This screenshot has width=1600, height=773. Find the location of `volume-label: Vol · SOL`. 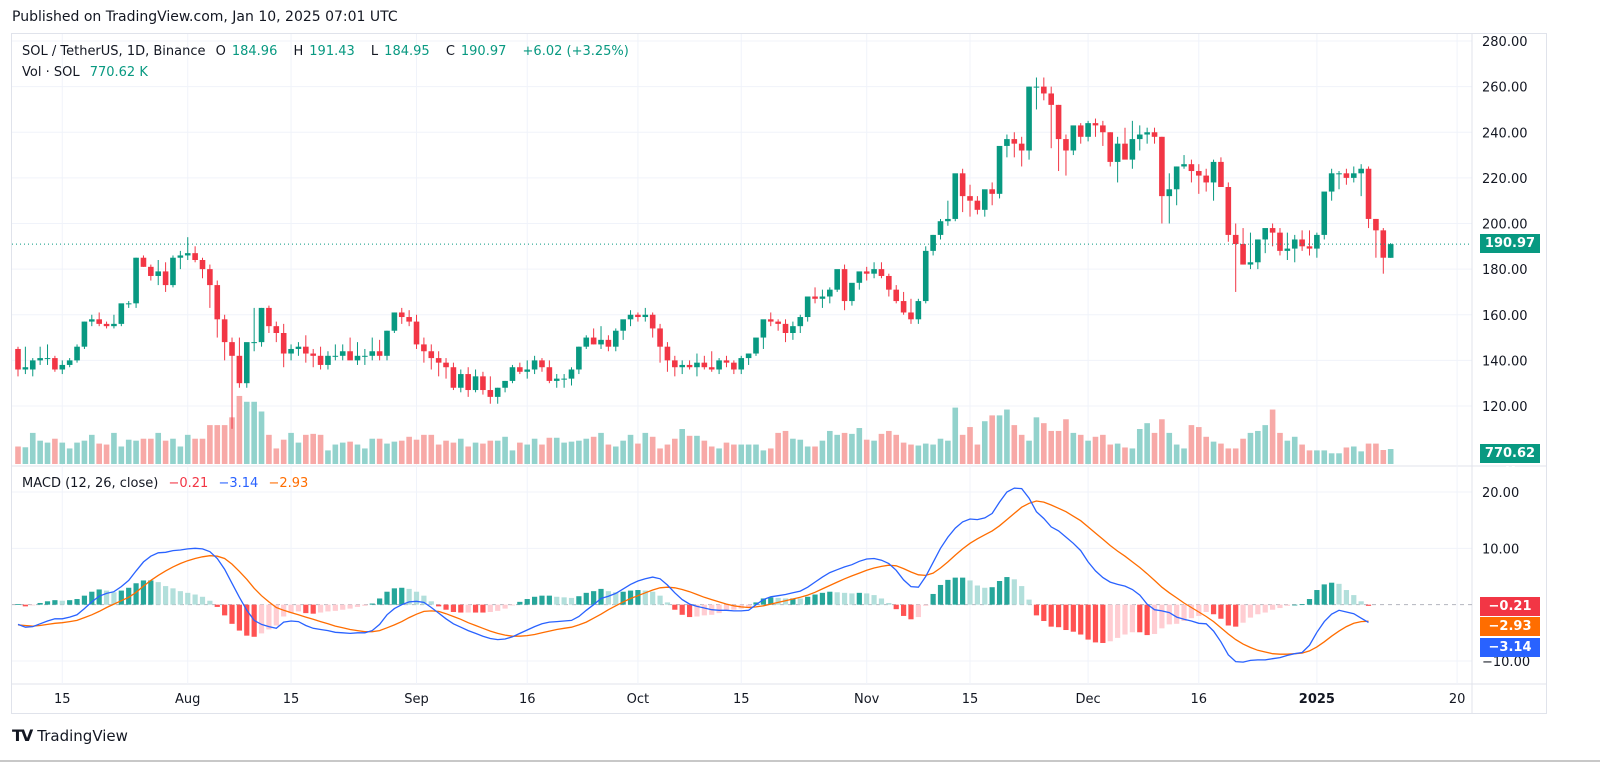

volume-label: Vol · SOL is located at coordinates (51, 72).